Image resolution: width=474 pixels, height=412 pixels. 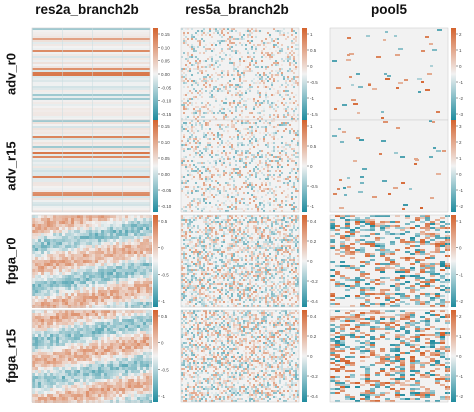 What do you see at coordinates (165, 274) in the screenshot?
I see `colorbar-tick-label: -0.5` at bounding box center [165, 274].